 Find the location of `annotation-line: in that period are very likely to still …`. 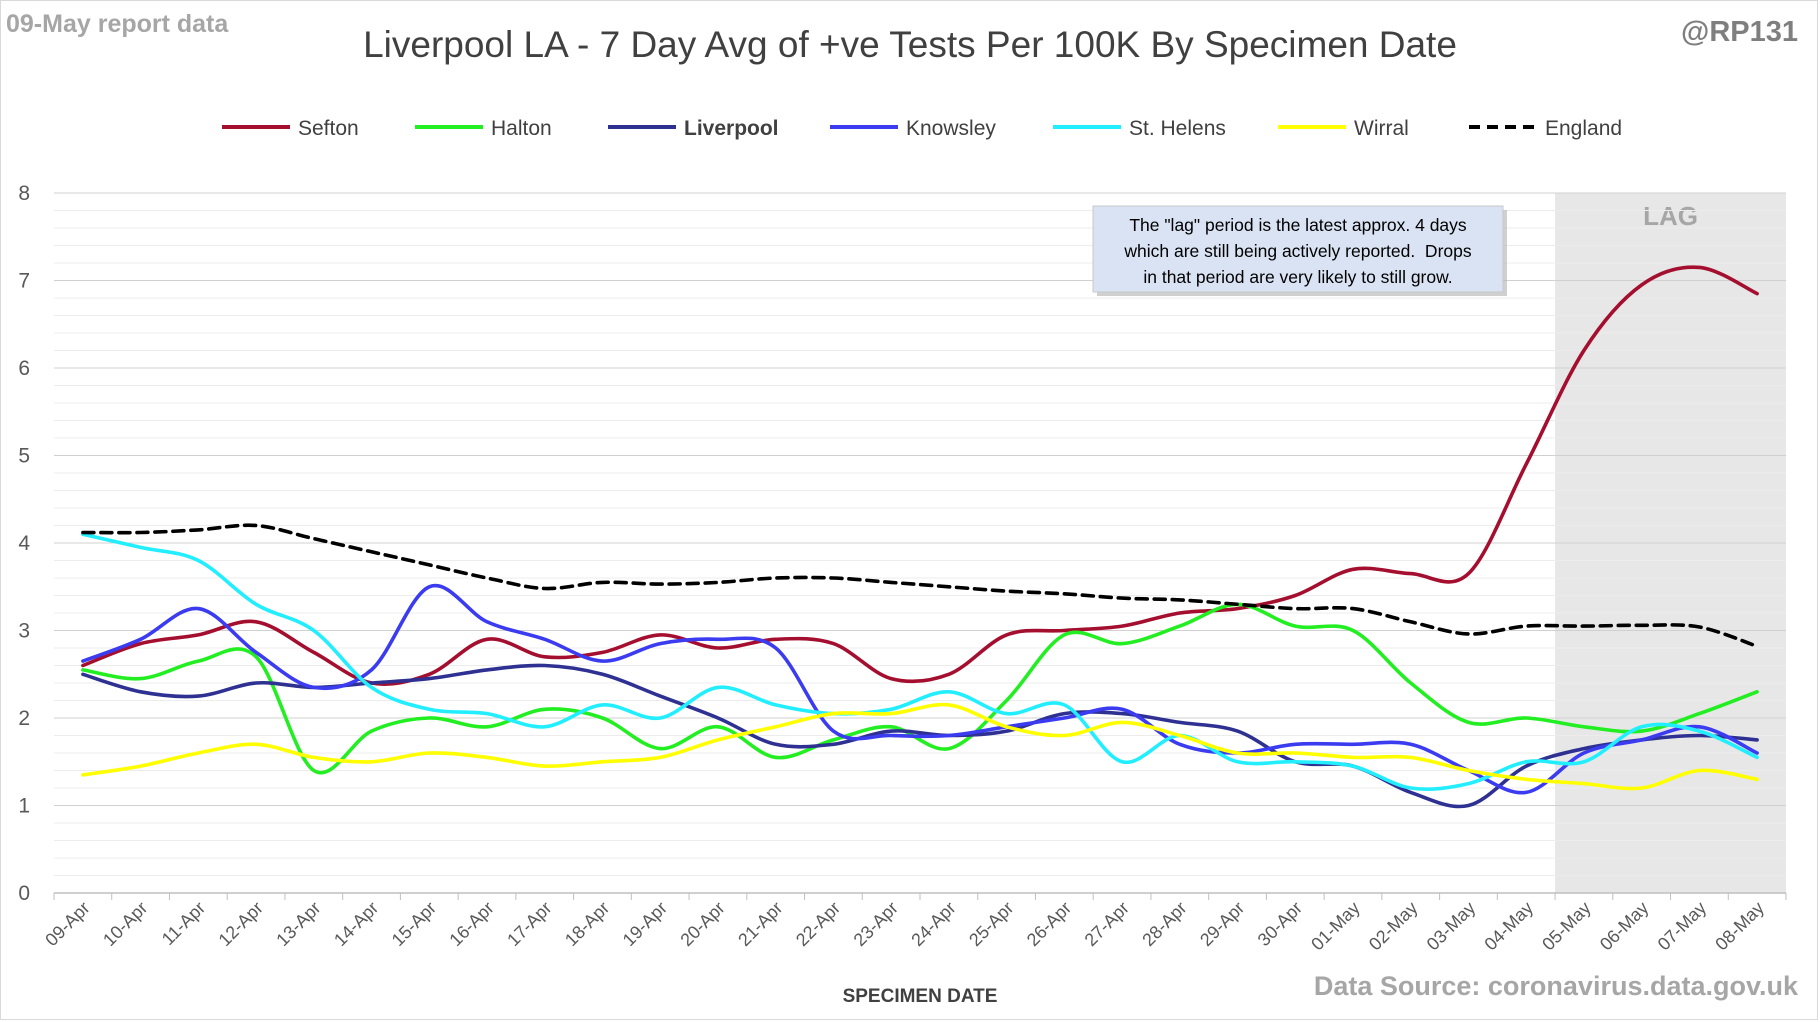

annotation-line: in that period are very likely to still … is located at coordinates (1297, 277).